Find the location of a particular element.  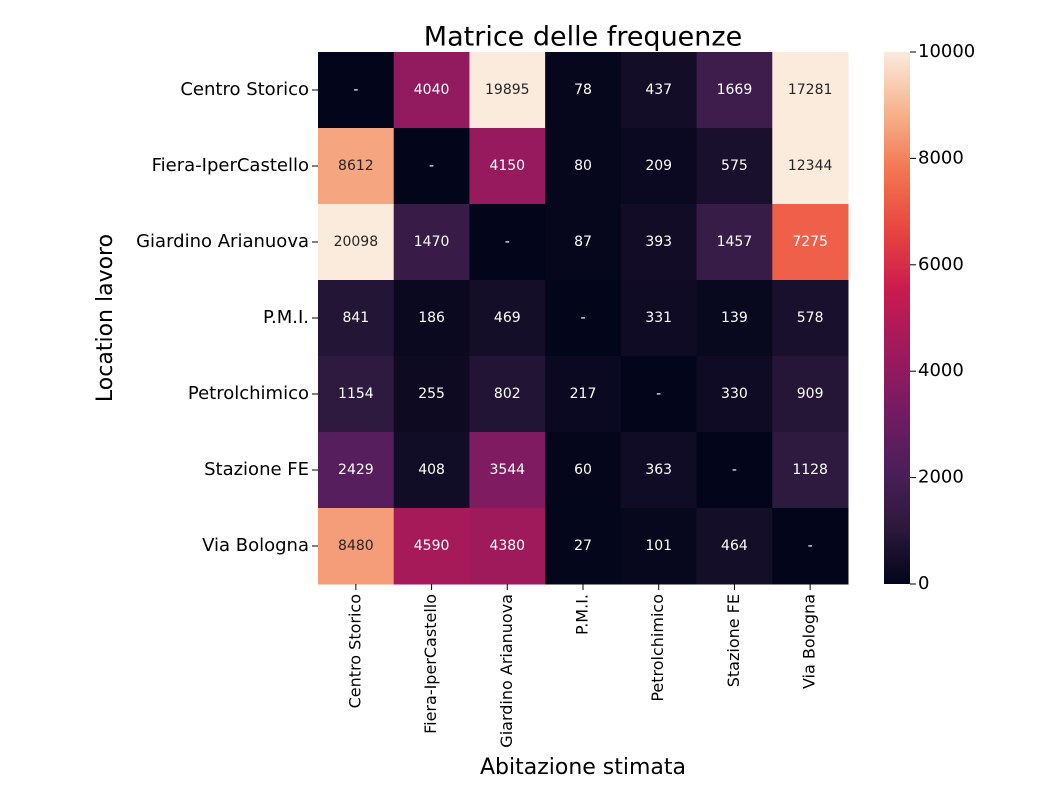

cell-label: 1128 is located at coordinates (810, 470).